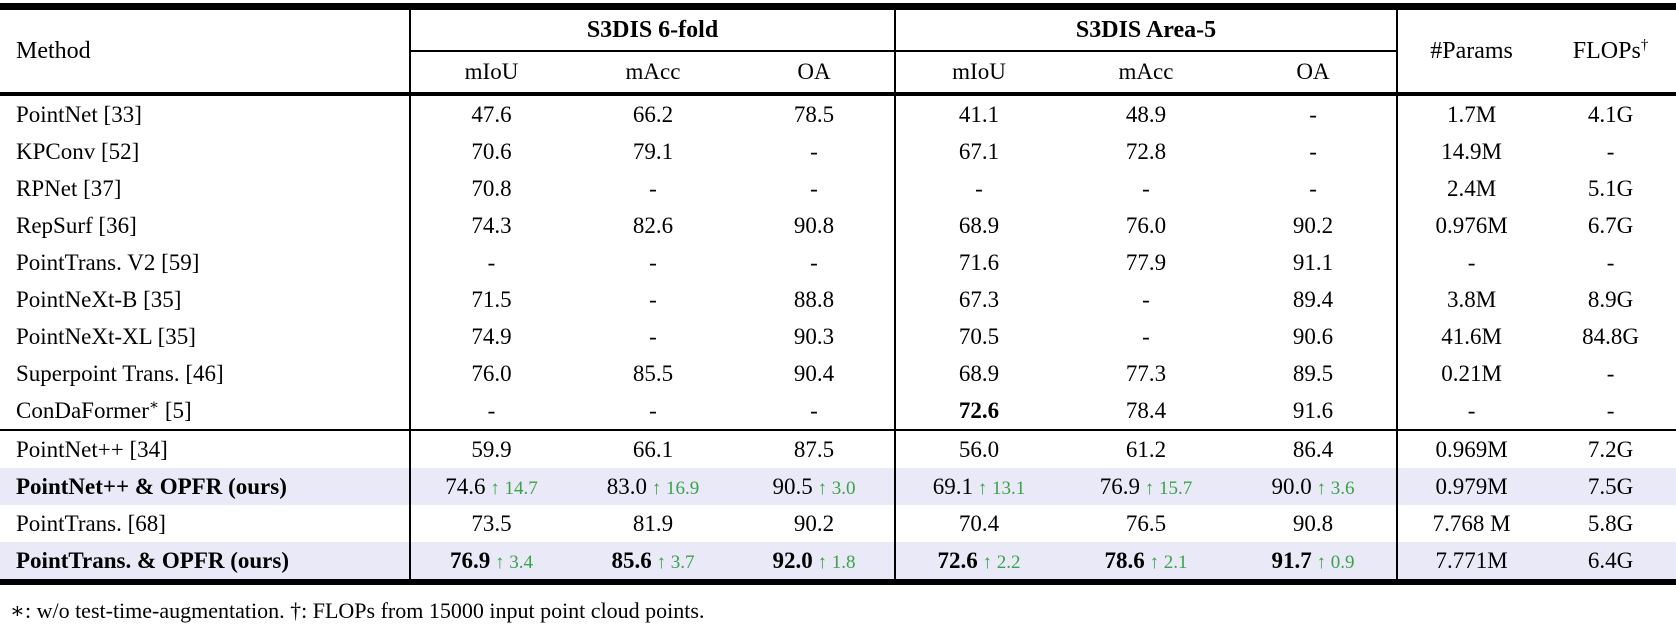 This screenshot has height=629, width=1676. Describe the element at coordinates (652, 29) in the screenshot. I see `group-header-s3dis-6fold: S3DIS 6-fold` at that location.